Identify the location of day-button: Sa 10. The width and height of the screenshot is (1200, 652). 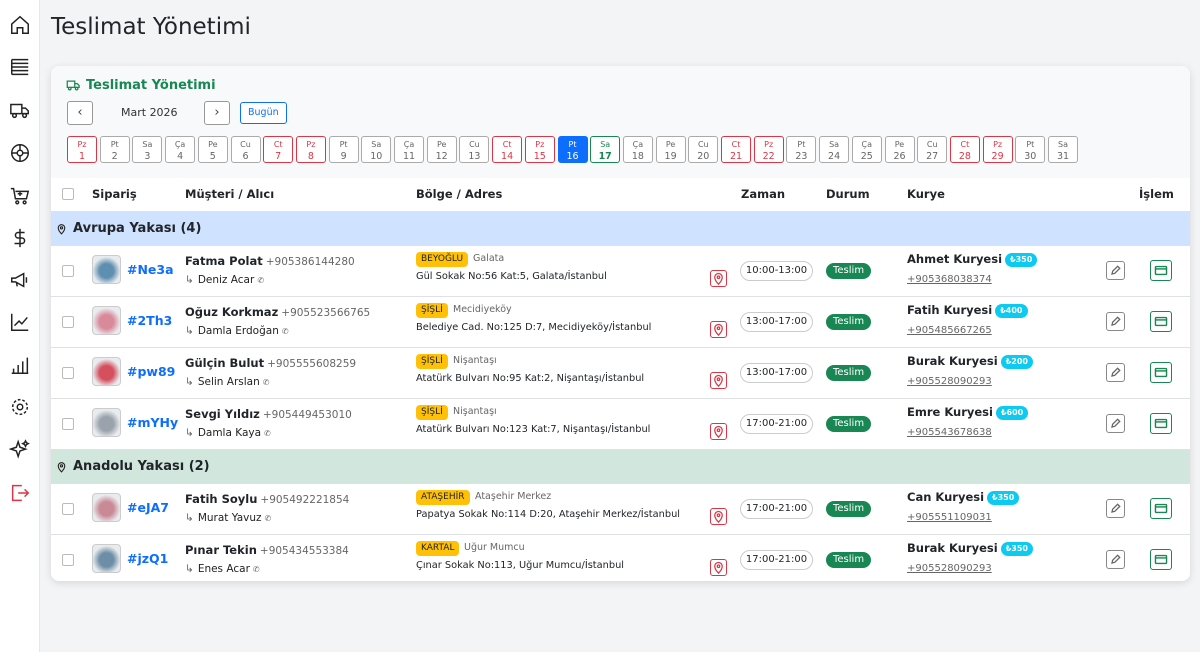
(376, 149).